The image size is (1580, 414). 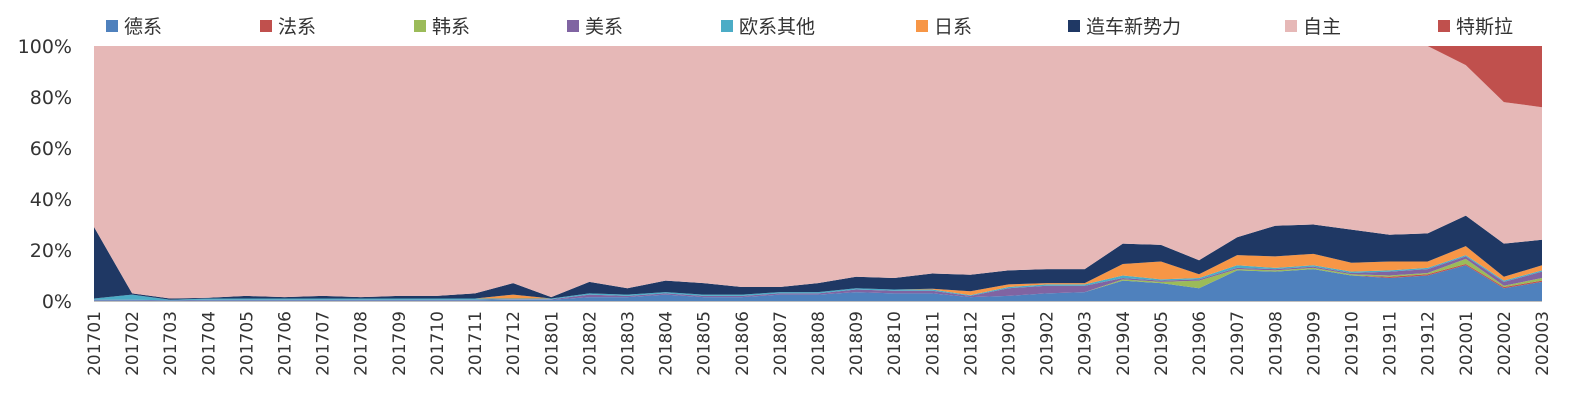 I want to click on x-tick-label: 201807, so click(x=781, y=343).